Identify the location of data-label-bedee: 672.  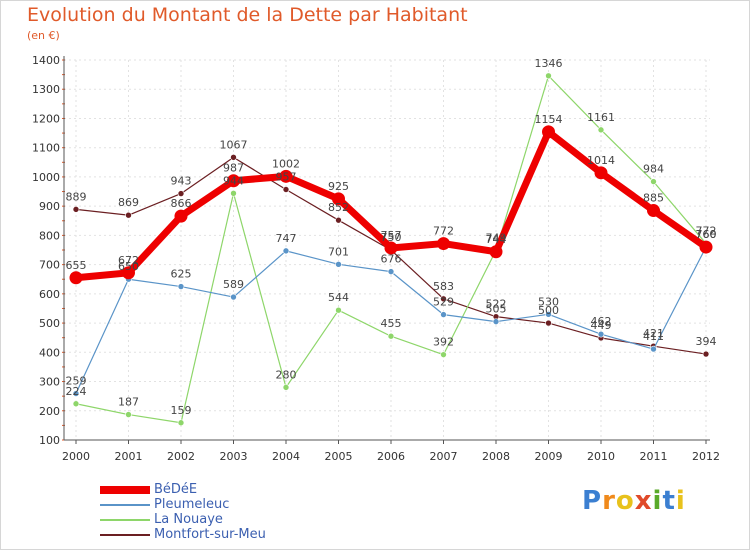
(128, 260).